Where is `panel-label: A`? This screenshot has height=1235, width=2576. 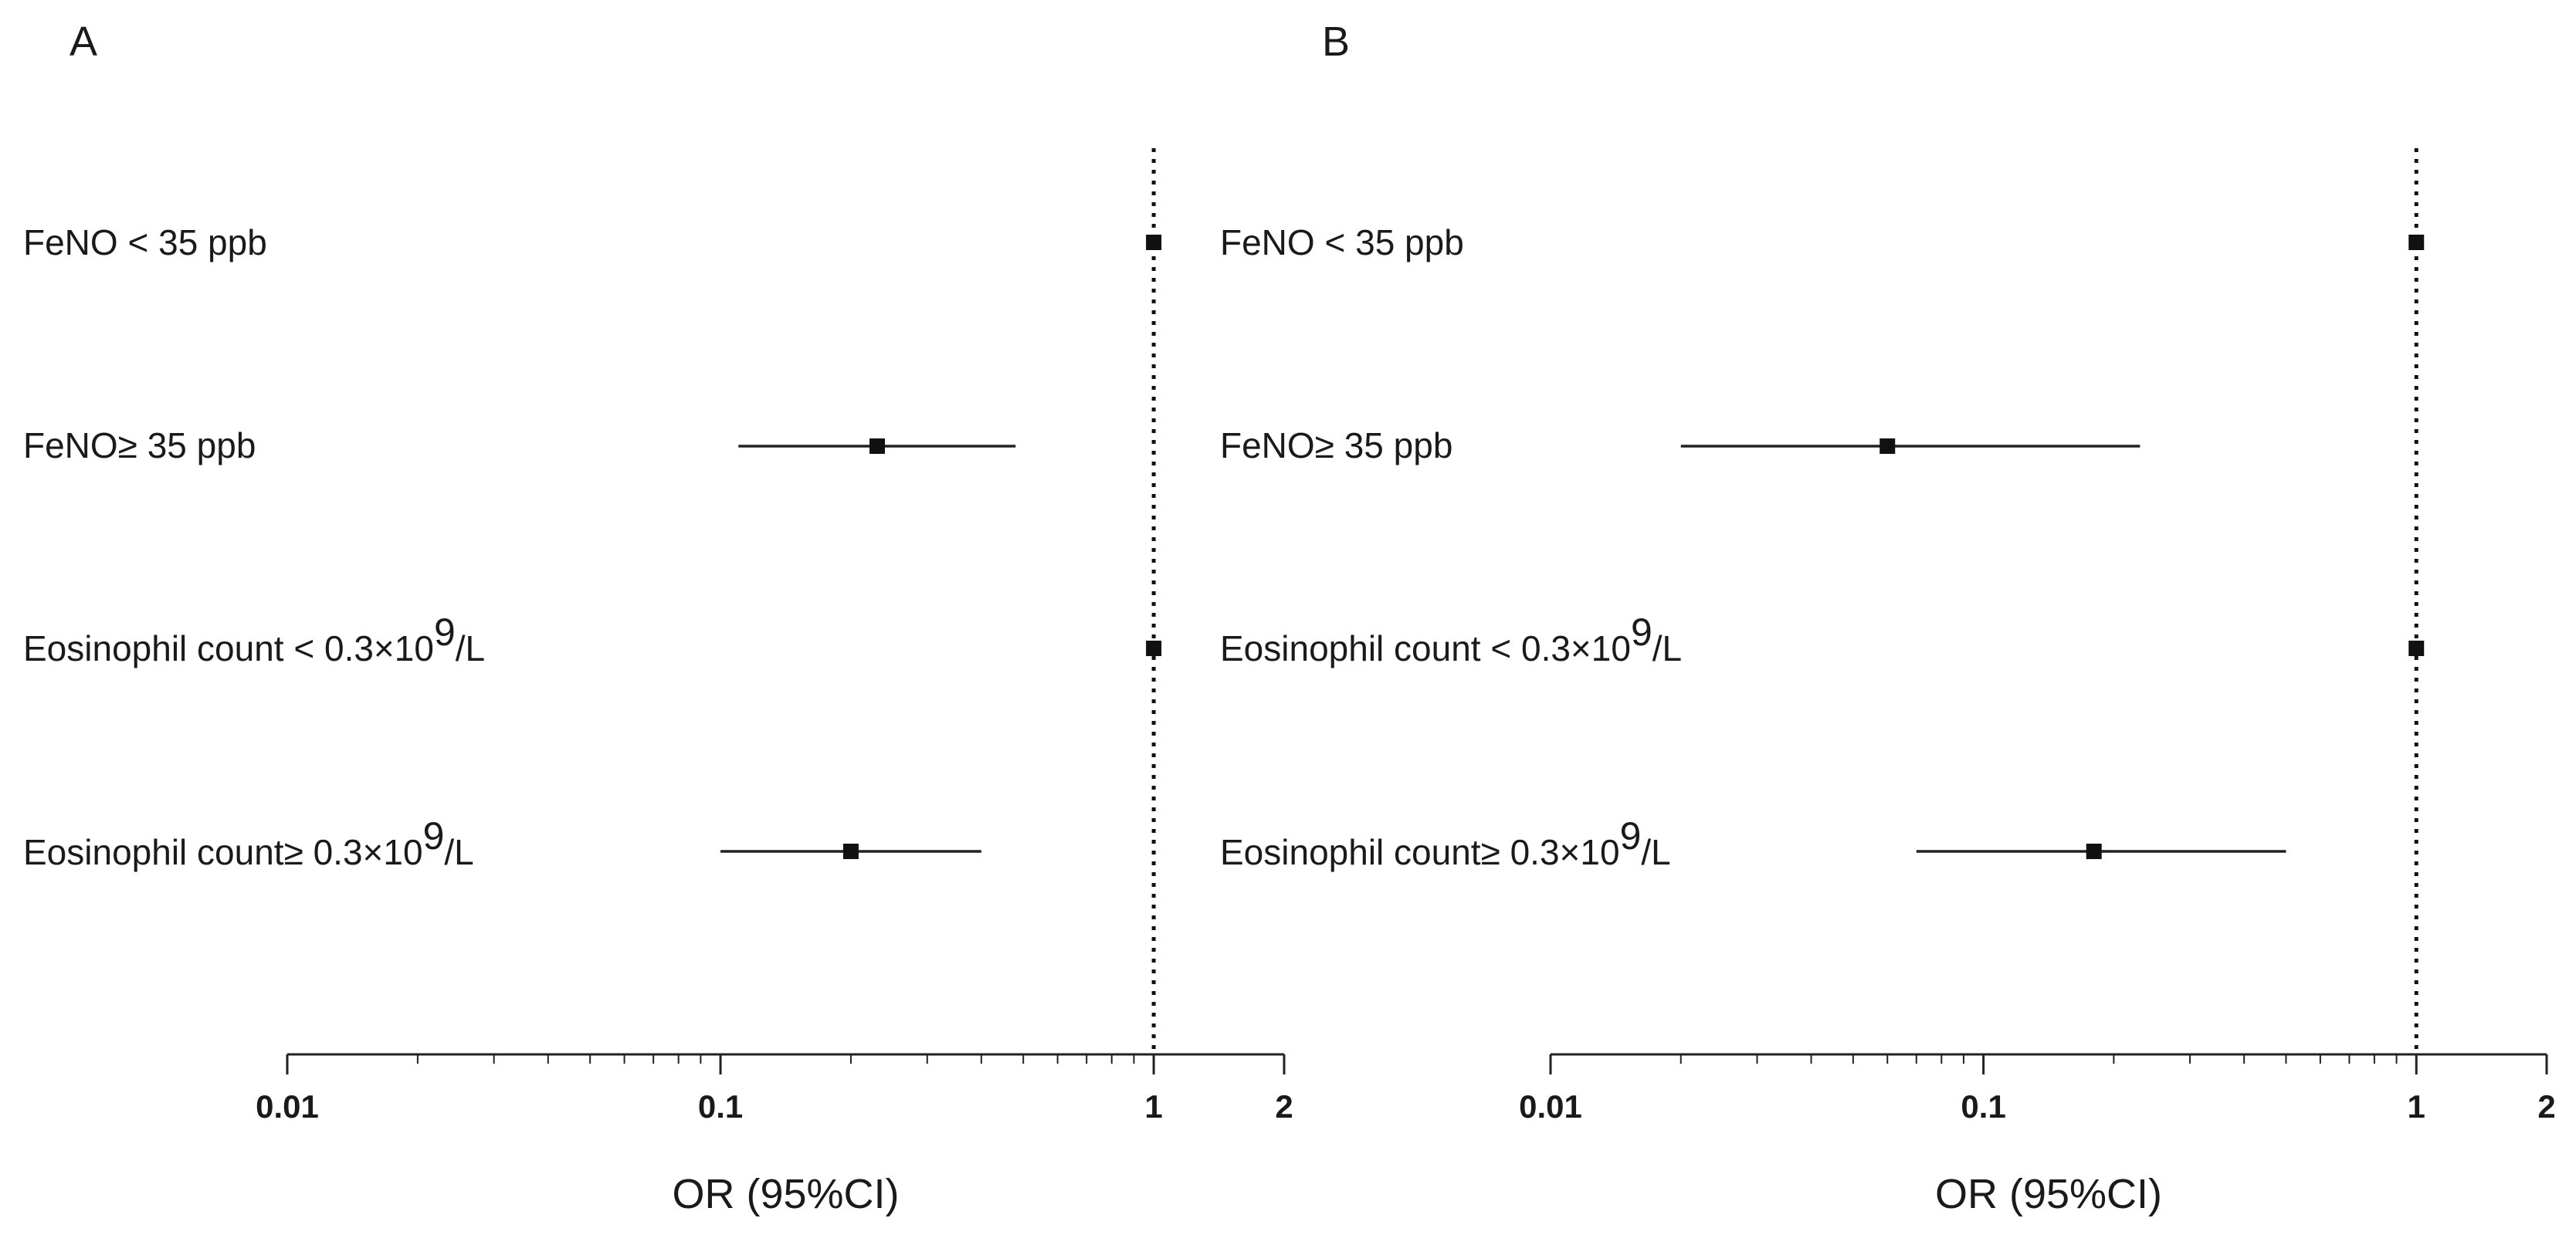
panel-label: A is located at coordinates (83, 42).